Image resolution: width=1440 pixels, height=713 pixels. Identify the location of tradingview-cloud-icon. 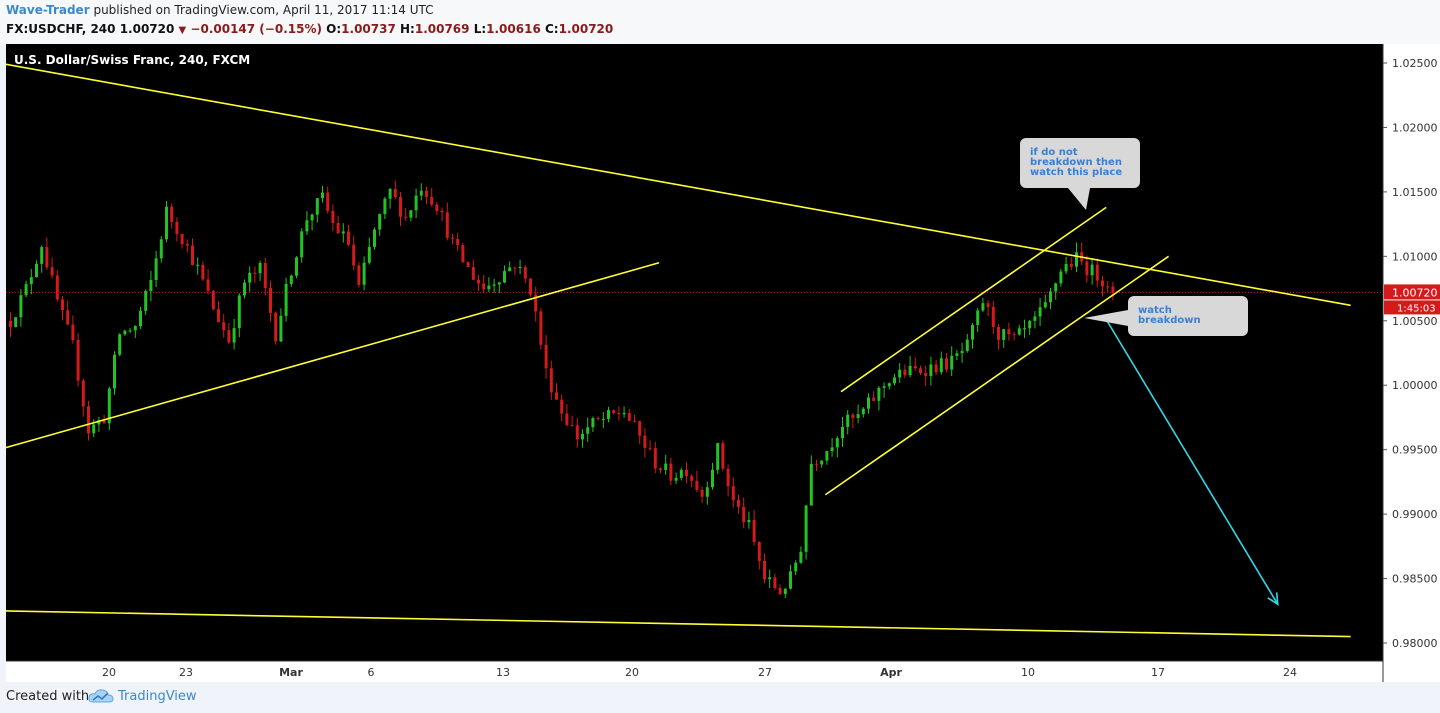
(101, 697).